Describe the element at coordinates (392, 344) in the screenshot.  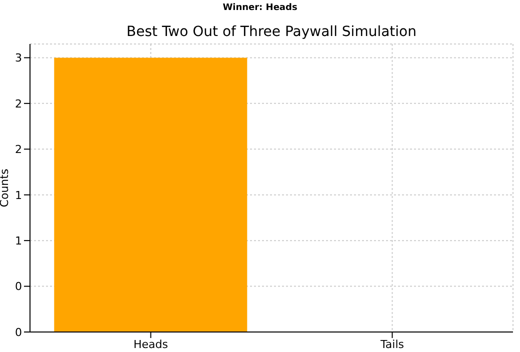
I see `x-tick-label: Tails` at that location.